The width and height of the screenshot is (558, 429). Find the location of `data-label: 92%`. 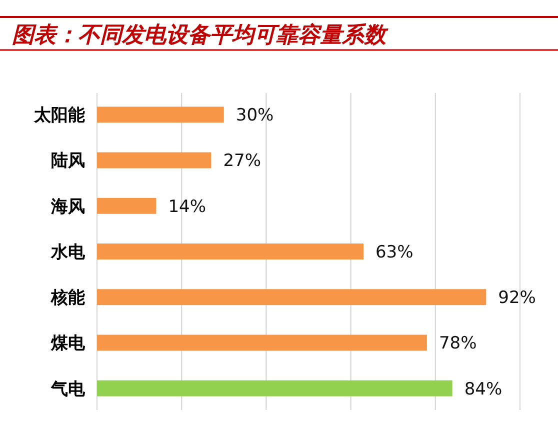

data-label: 92% is located at coordinates (517, 298).